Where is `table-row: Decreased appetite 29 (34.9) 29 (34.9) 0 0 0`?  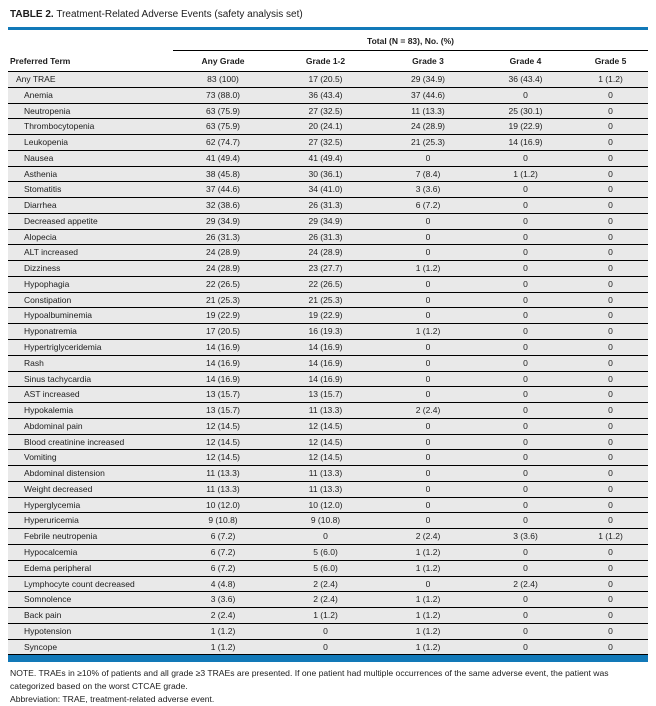
table-row: Decreased appetite 29 (34.9) 29 (34.9) 0 0 0 is located at coordinates (328, 221).